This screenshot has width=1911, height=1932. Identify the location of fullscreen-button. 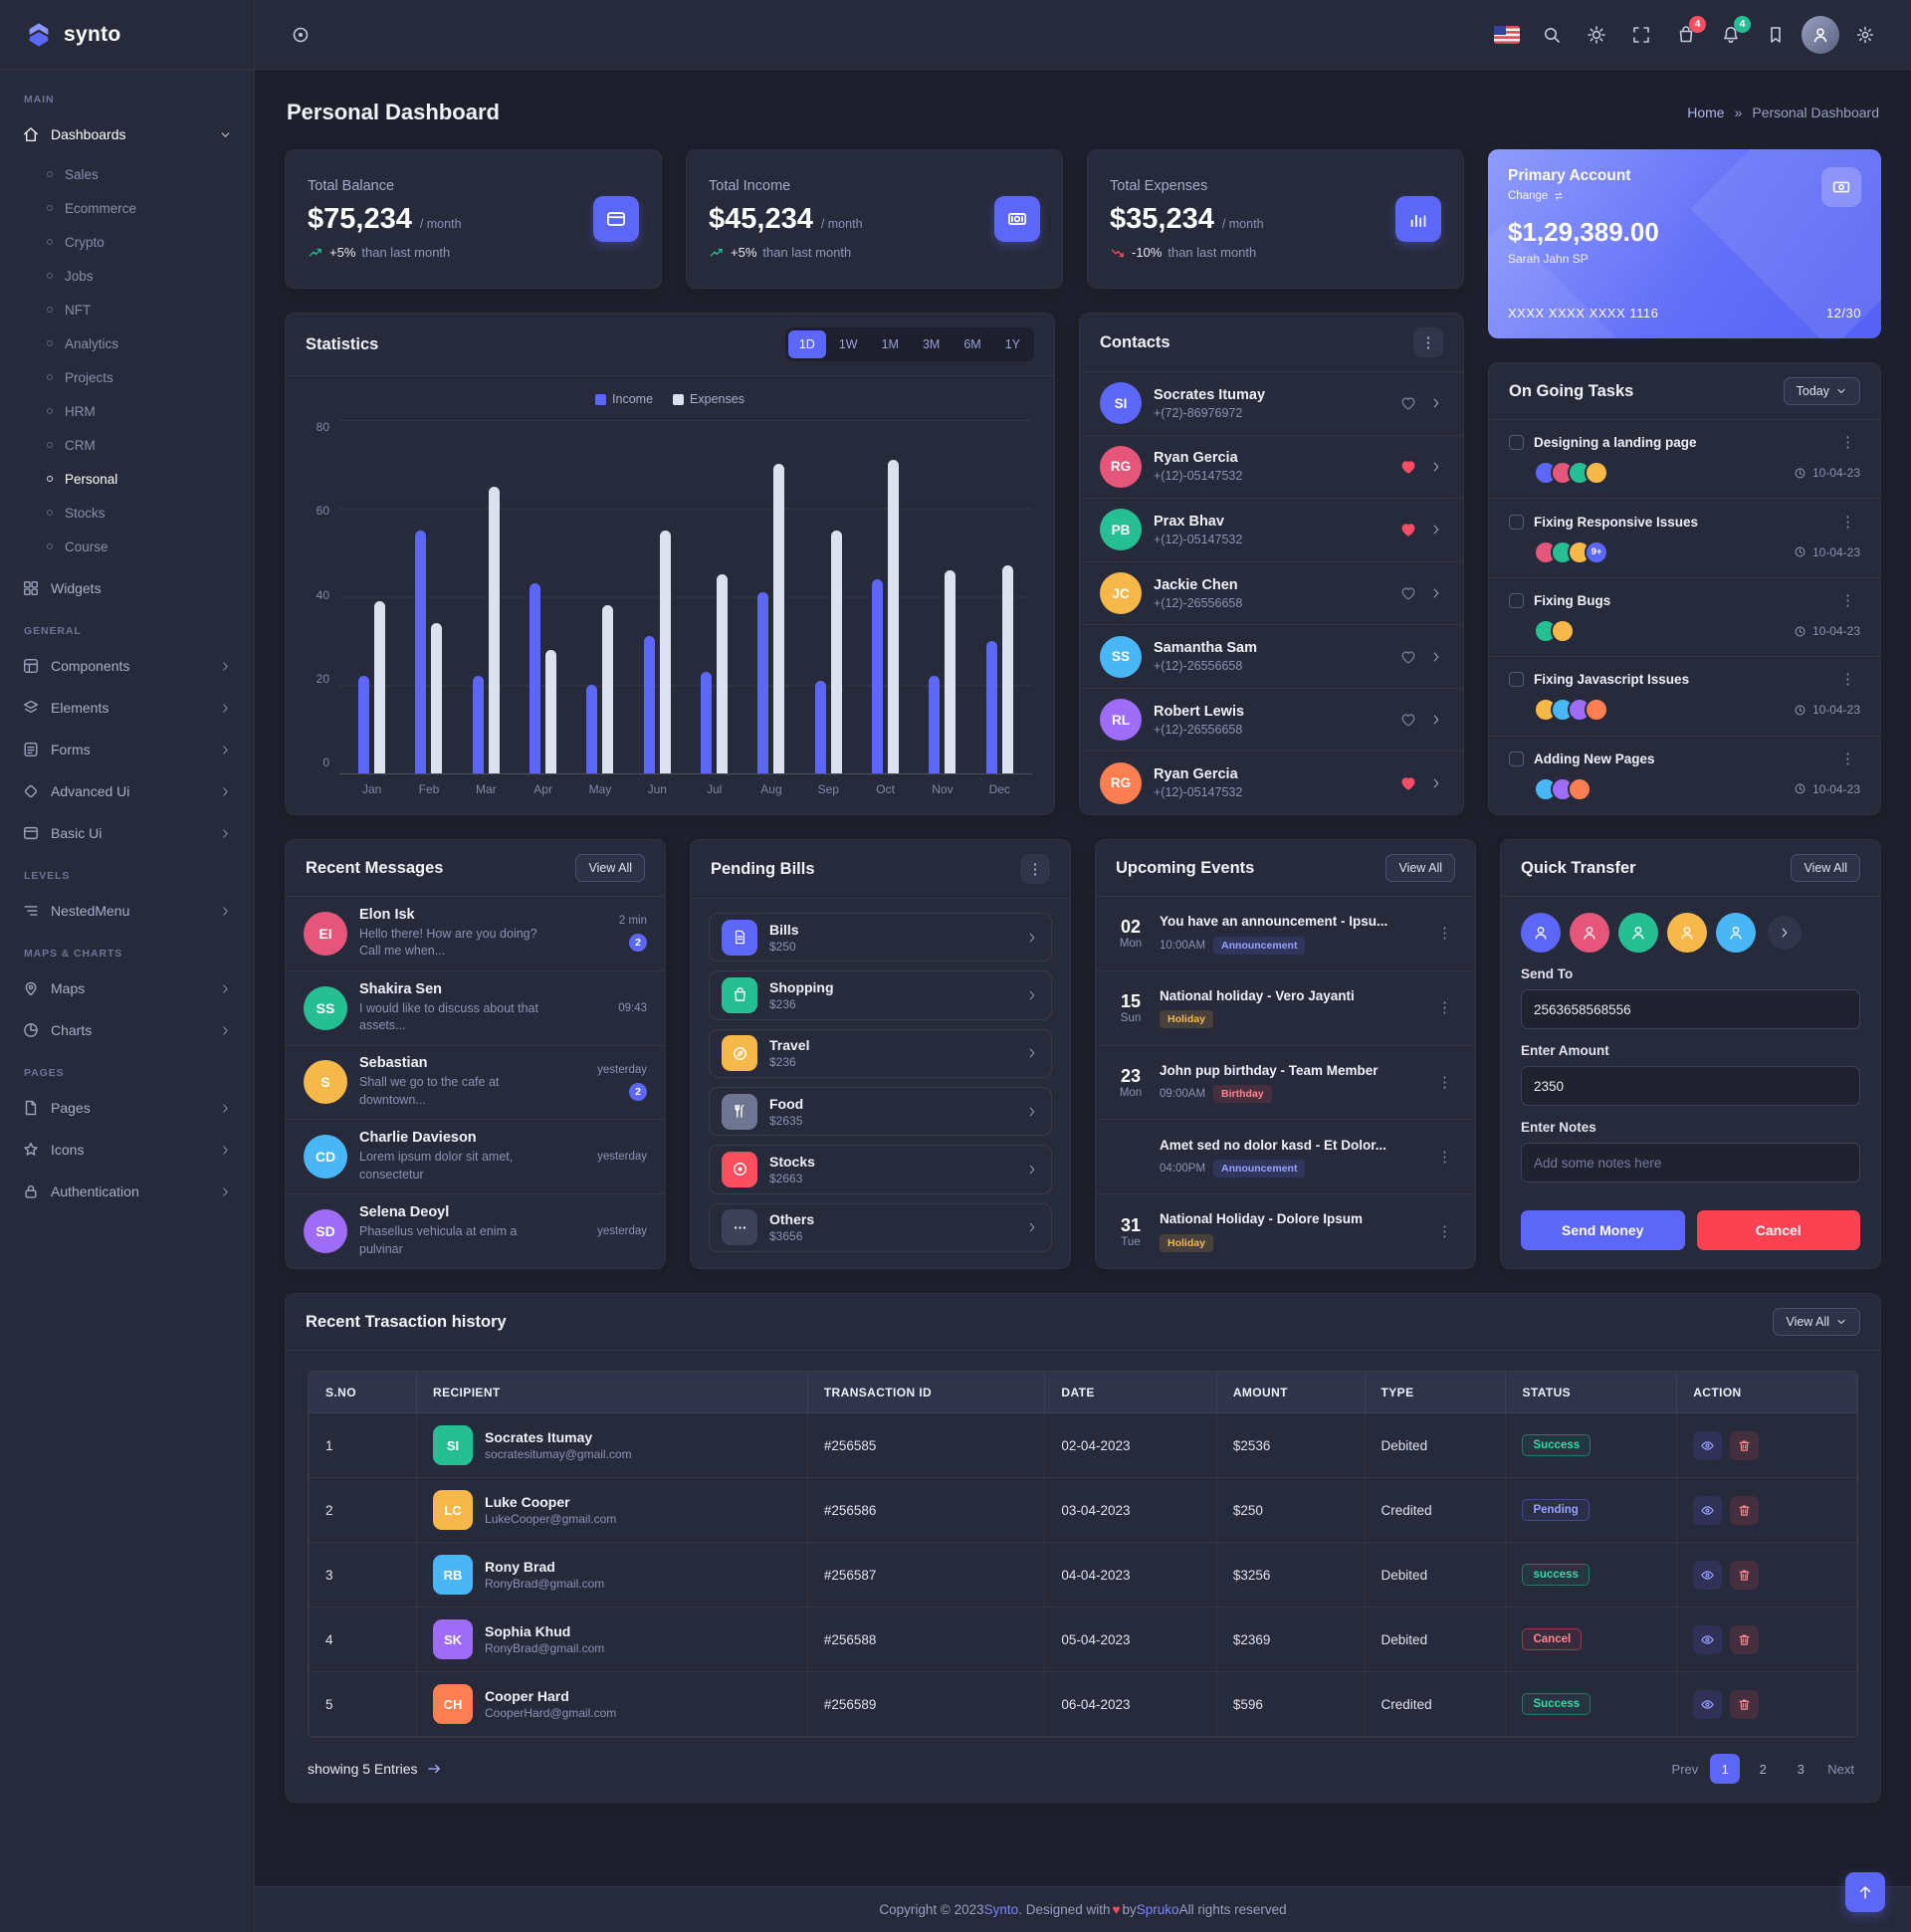
(1641, 35).